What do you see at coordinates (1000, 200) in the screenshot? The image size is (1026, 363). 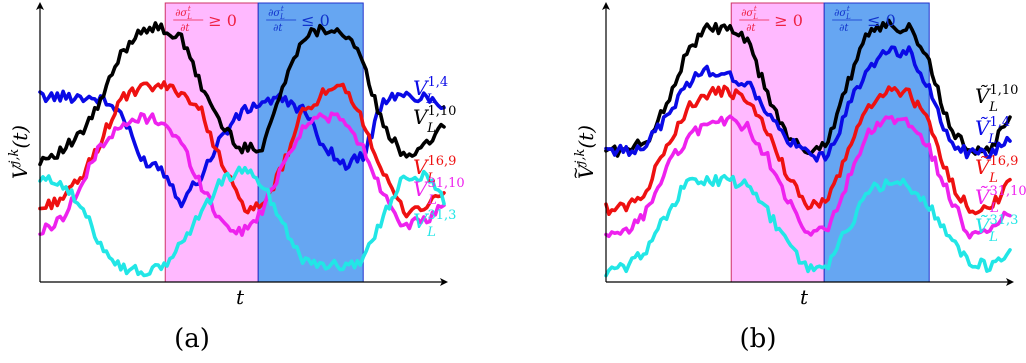 I see `series-label-4: Ṽ31,10 L` at bounding box center [1000, 200].